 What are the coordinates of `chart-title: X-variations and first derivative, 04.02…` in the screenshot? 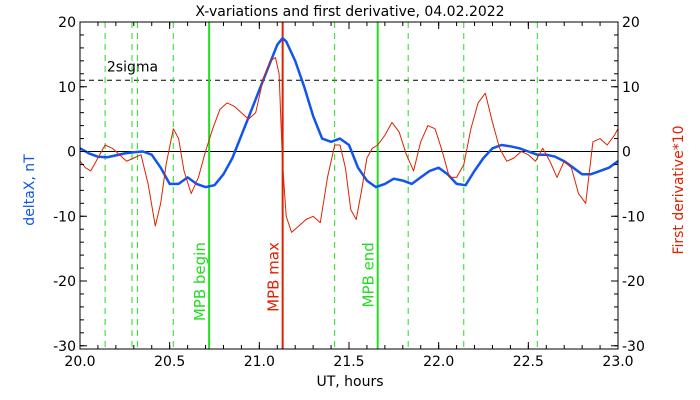 It's located at (349, 12).